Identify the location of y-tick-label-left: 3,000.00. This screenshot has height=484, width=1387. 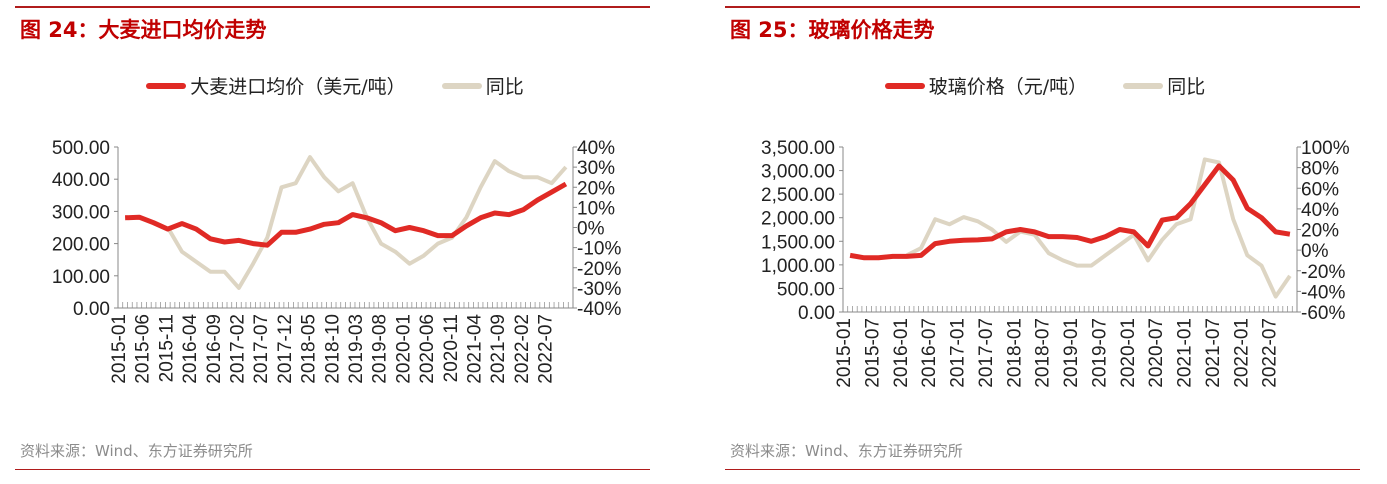
(798, 172).